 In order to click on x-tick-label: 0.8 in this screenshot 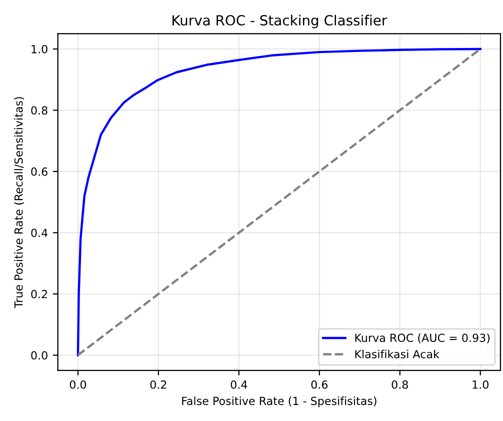, I will do `click(400, 384)`.